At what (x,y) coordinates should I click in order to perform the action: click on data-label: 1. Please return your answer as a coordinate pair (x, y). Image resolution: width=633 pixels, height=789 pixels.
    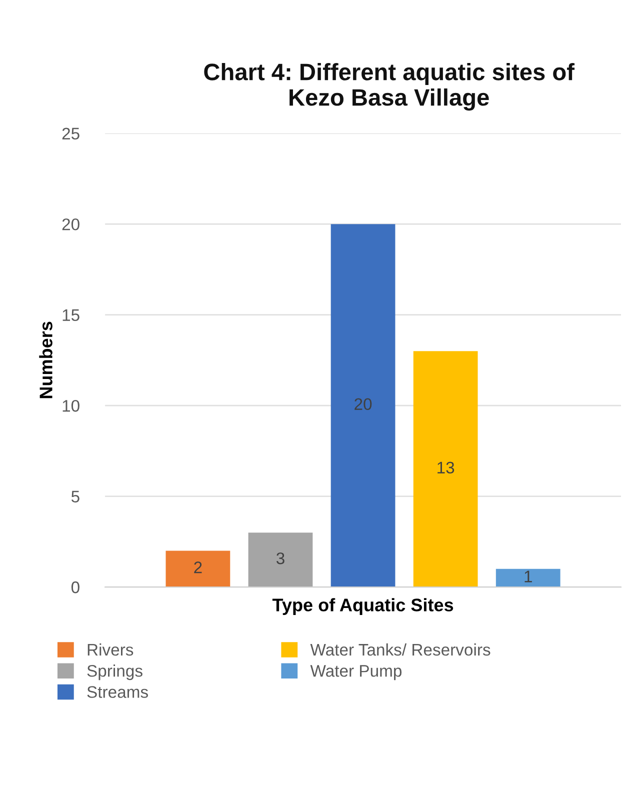
    Looking at the image, I should click on (528, 576).